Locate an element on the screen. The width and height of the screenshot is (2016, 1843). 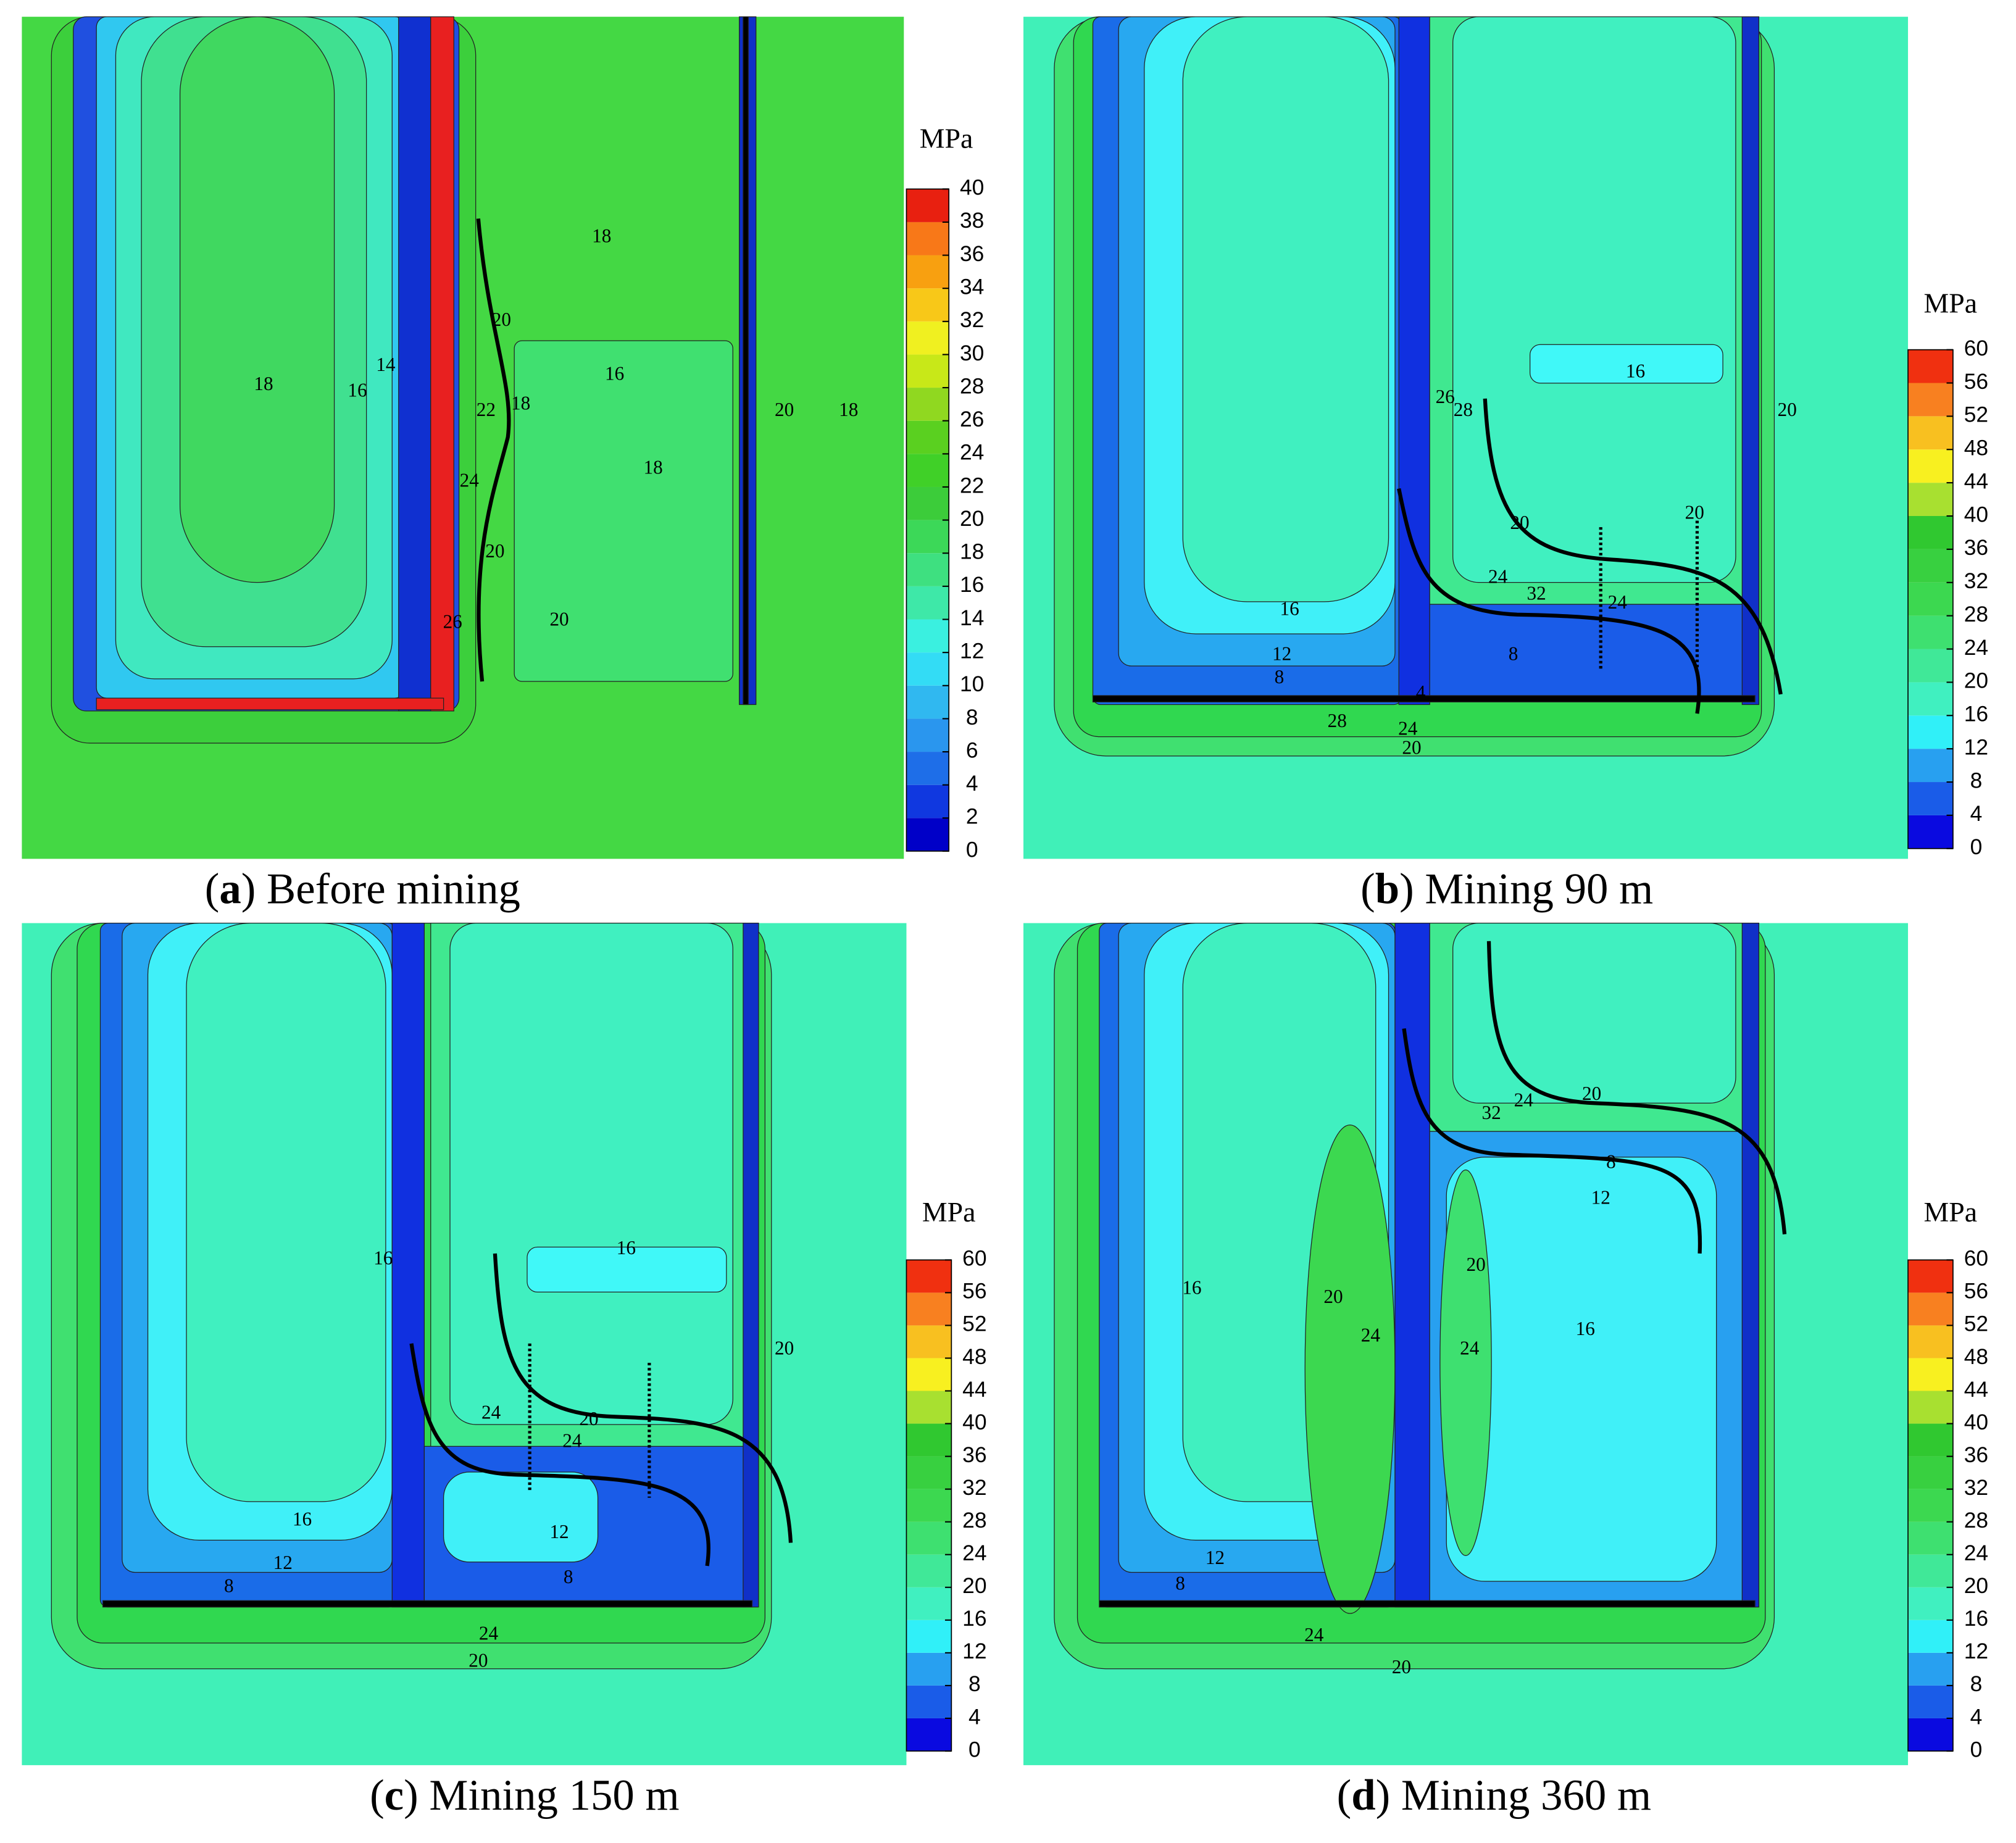
colorbar-tick-label: 16 is located at coordinates (972, 584).